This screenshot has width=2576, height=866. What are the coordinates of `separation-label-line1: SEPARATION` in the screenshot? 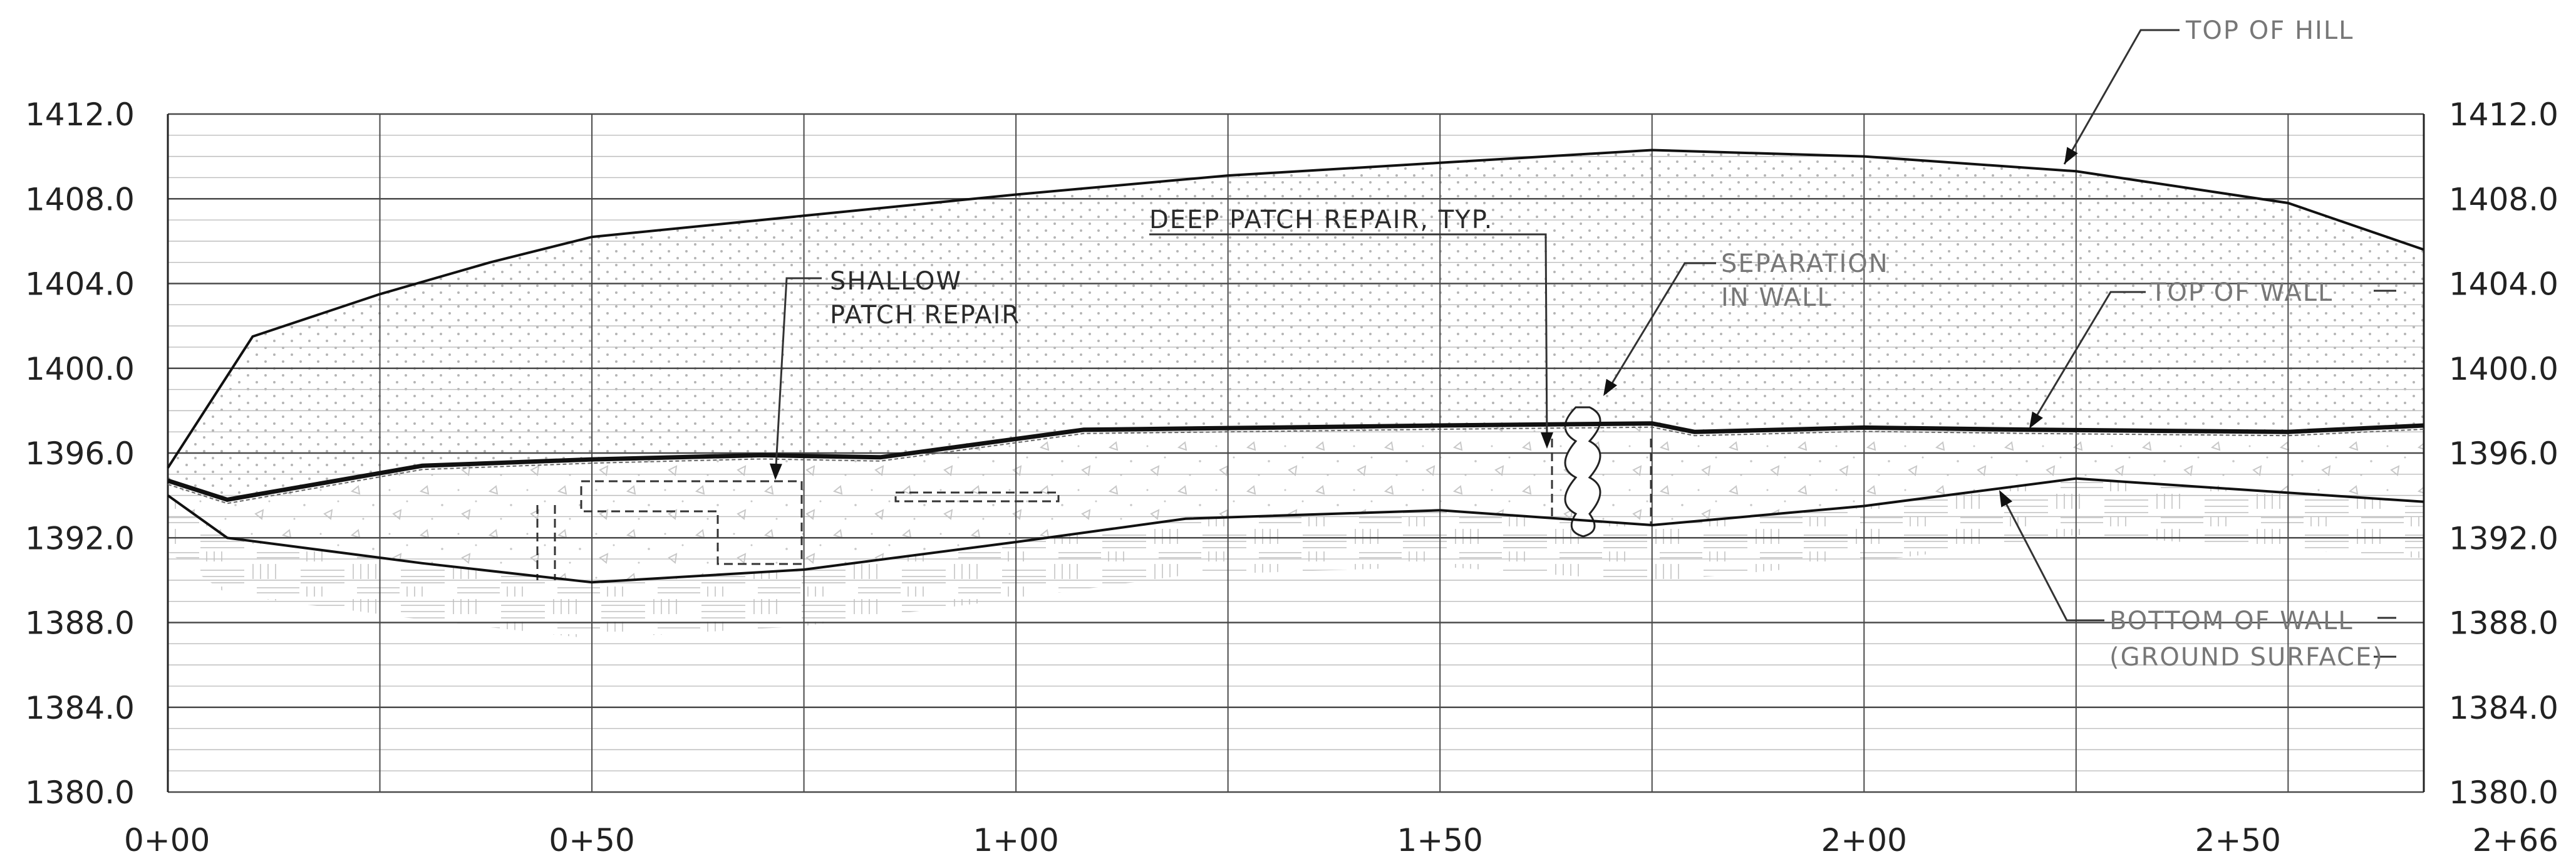 It's located at (1805, 263).